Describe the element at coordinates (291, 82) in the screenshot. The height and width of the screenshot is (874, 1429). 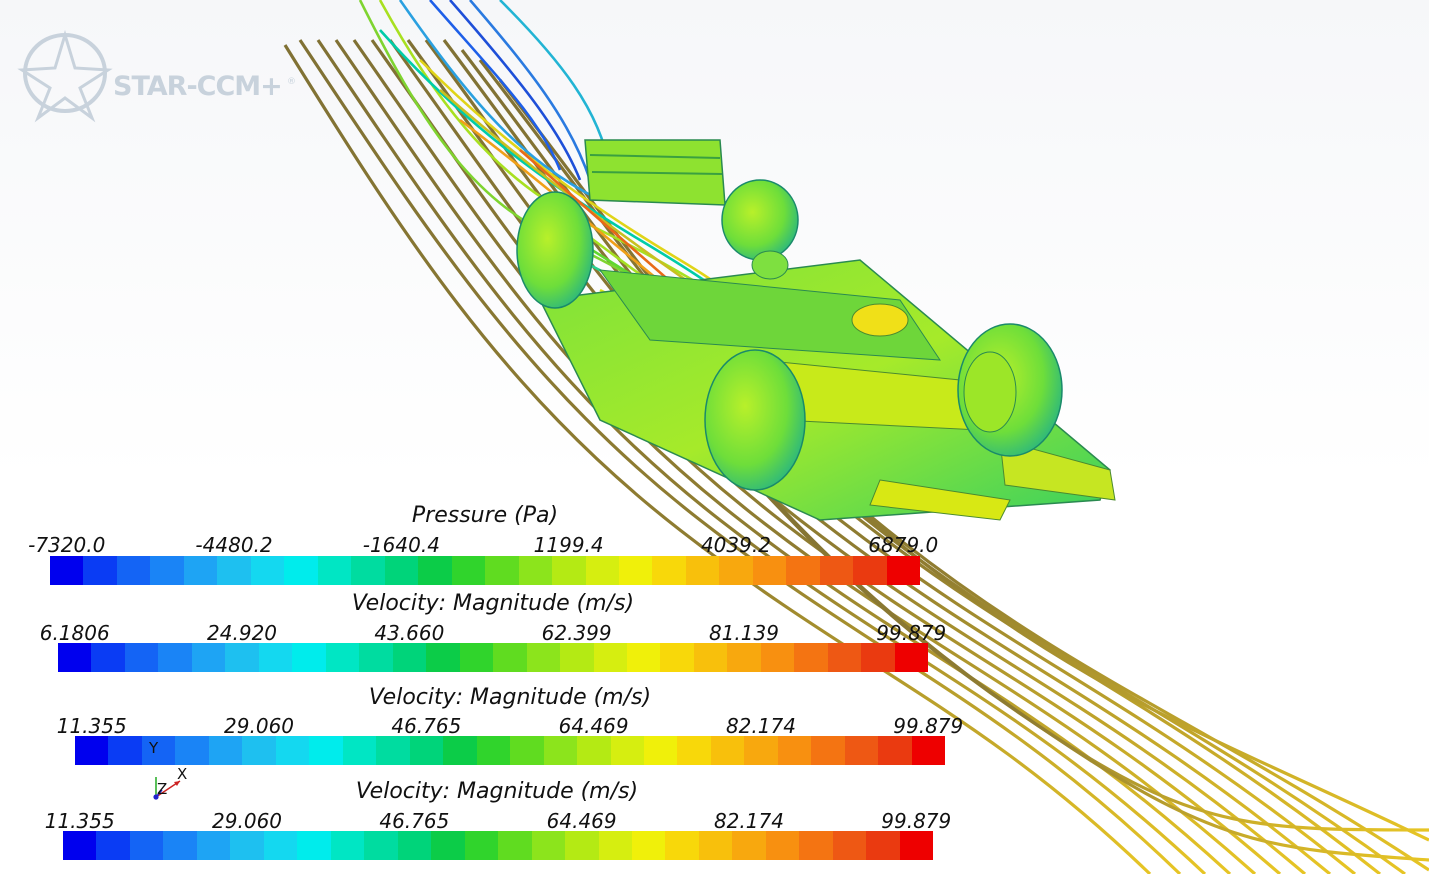
I see `app-logo-registered-mark: ®` at that location.